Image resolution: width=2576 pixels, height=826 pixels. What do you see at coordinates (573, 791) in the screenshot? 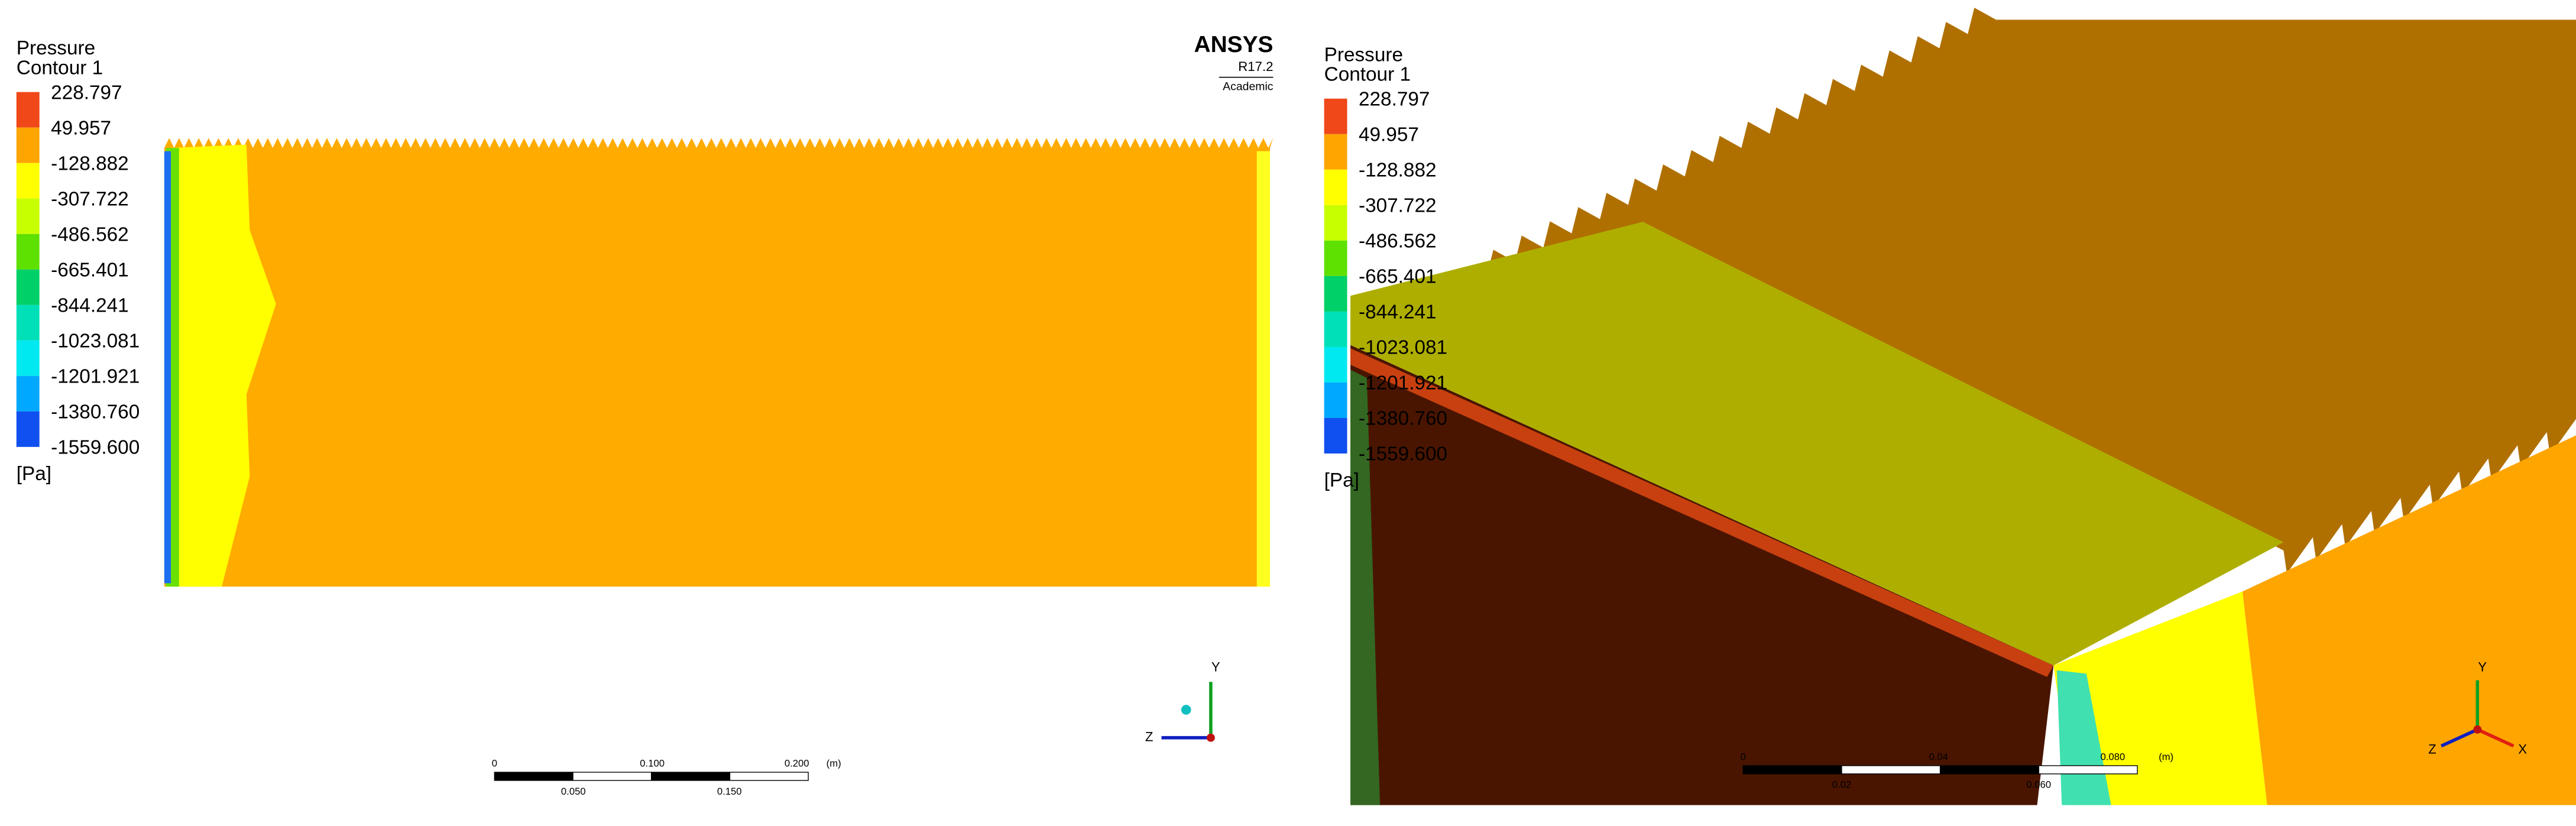
I see `scale-label: 0.050` at bounding box center [573, 791].